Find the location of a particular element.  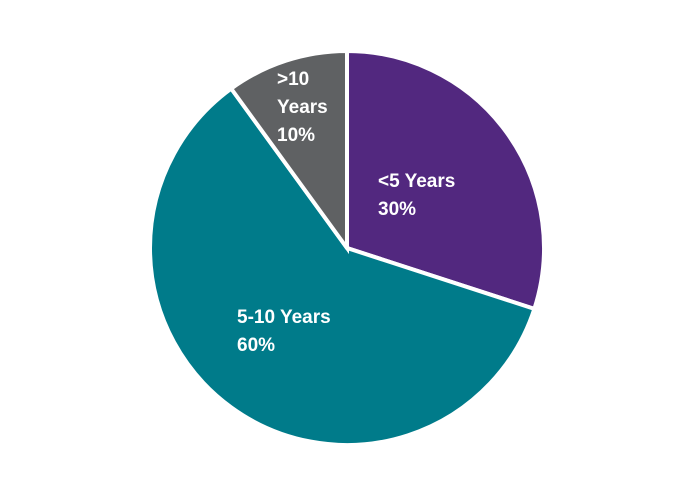

value-label: 10% is located at coordinates (296, 135).